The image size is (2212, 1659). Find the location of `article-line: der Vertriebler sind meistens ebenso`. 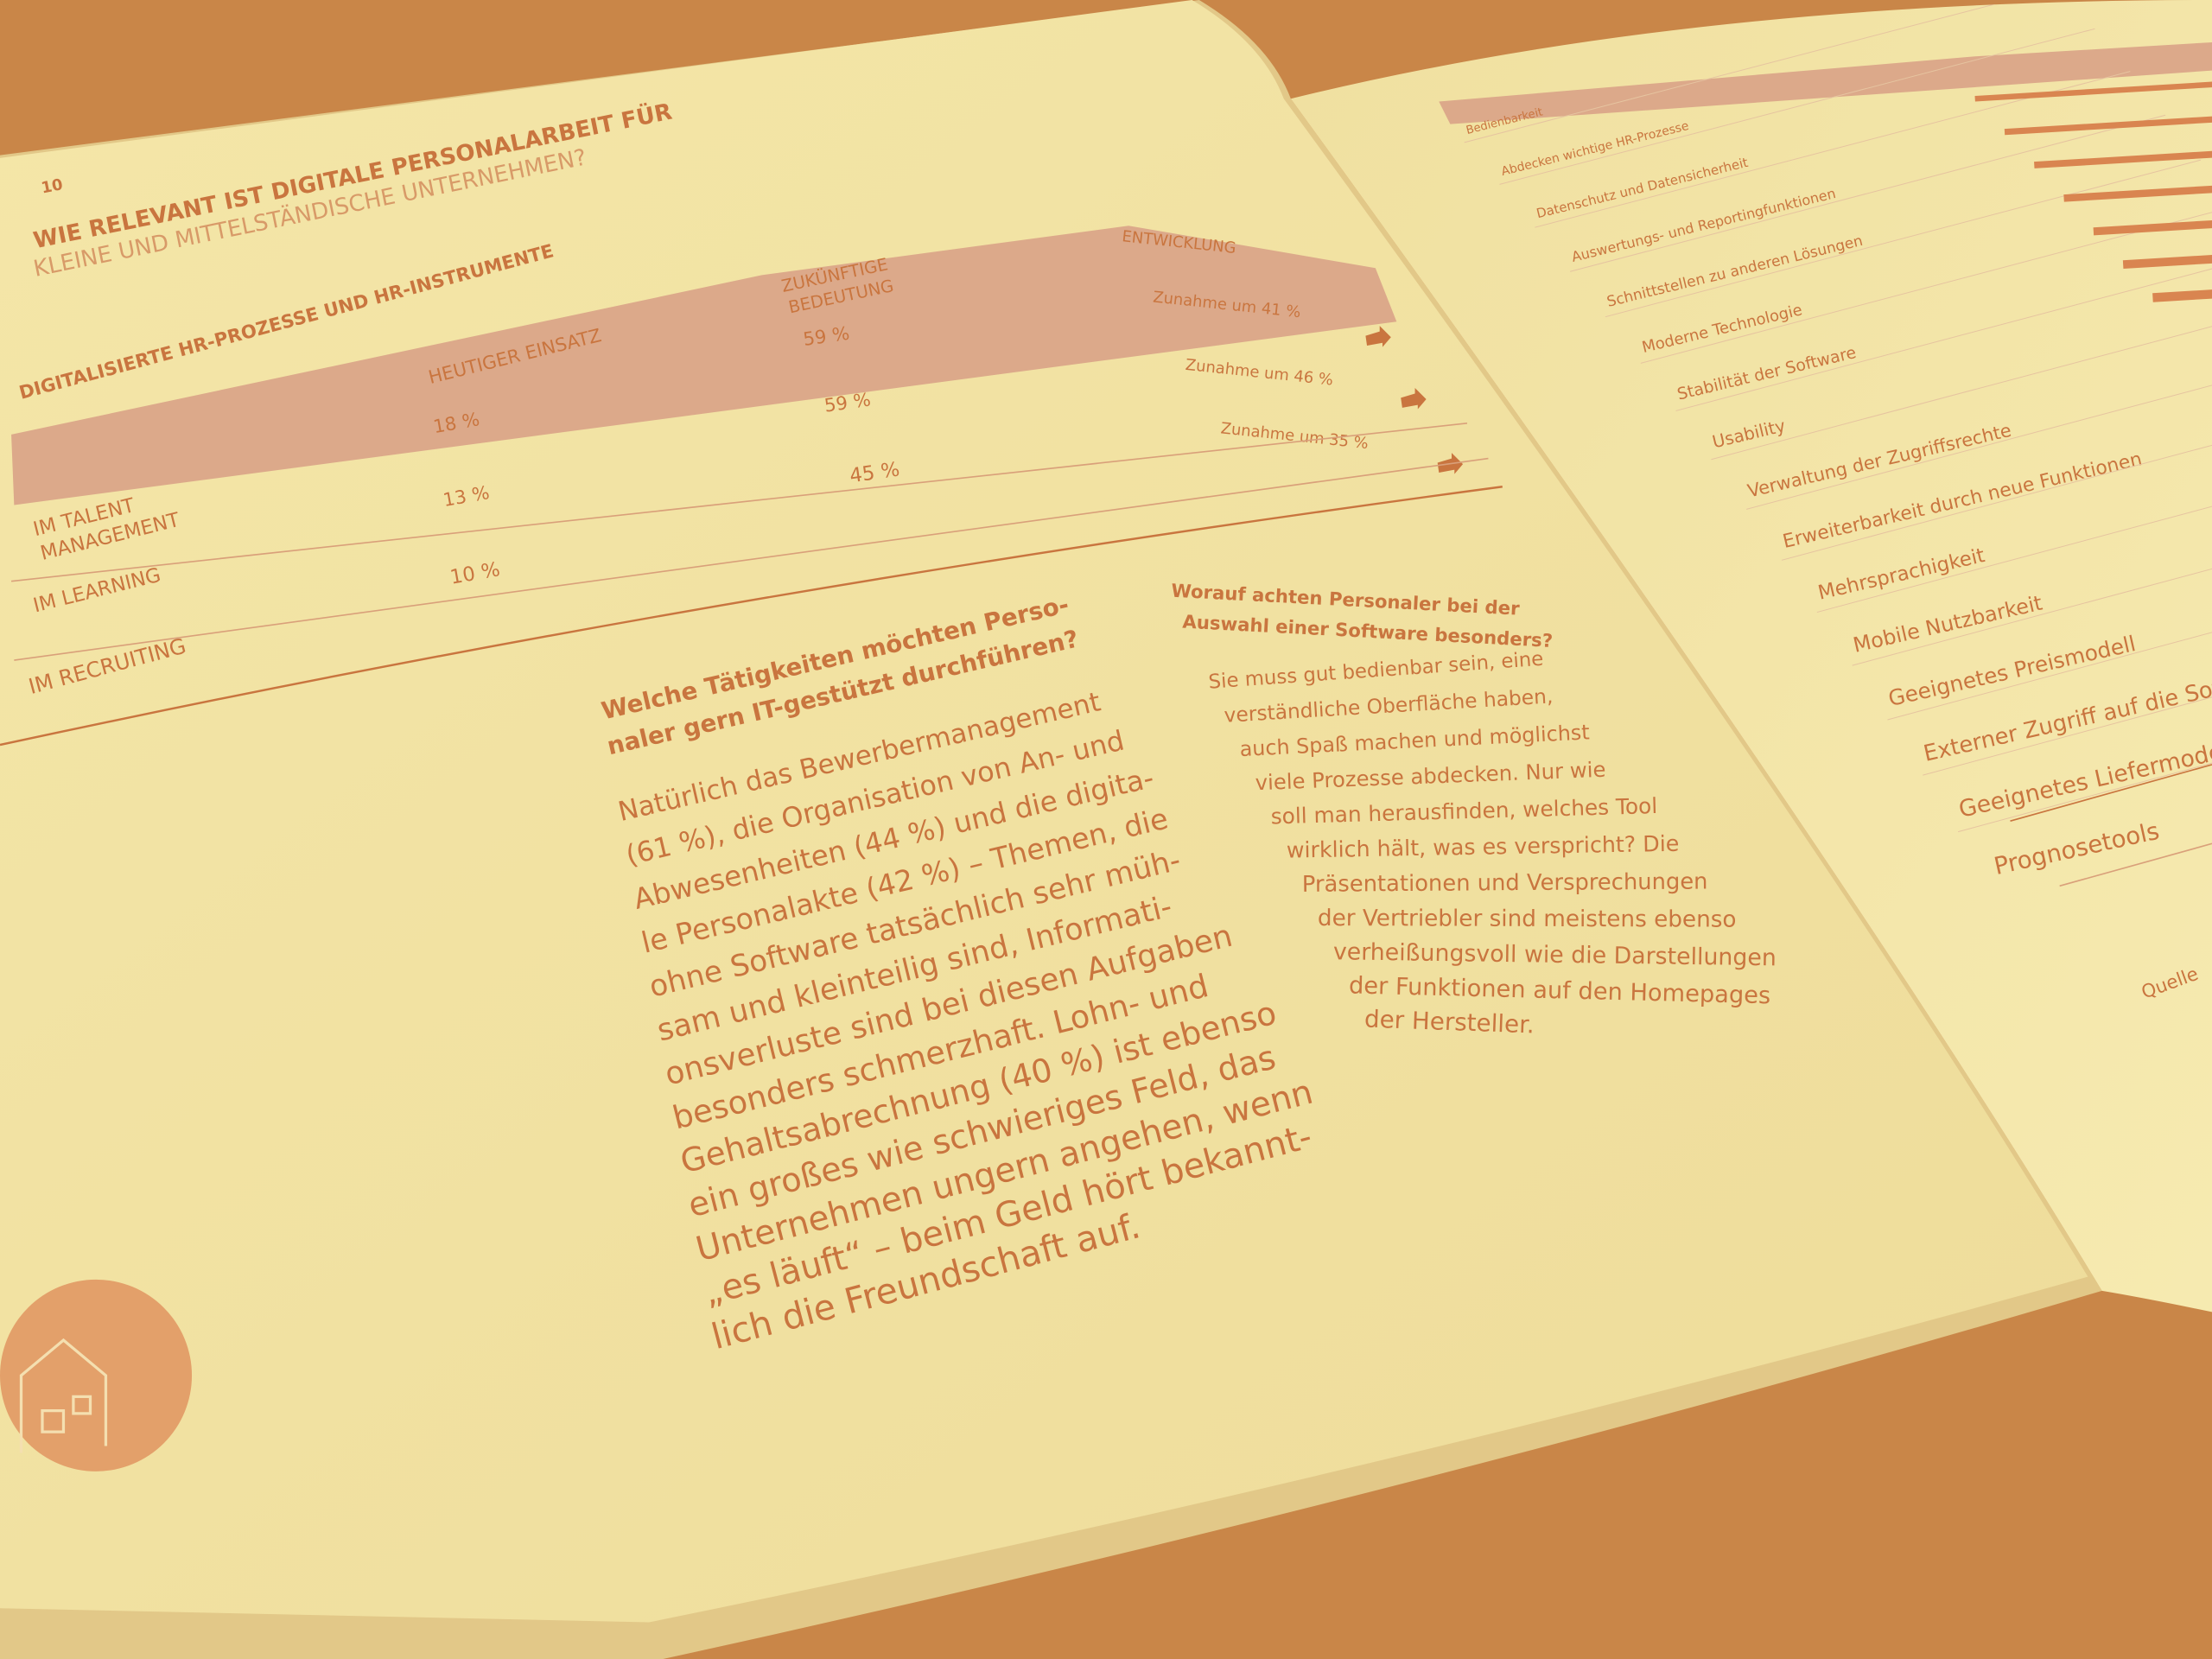

article-line: der Vertriebler sind meistens ebenso is located at coordinates (1527, 919).